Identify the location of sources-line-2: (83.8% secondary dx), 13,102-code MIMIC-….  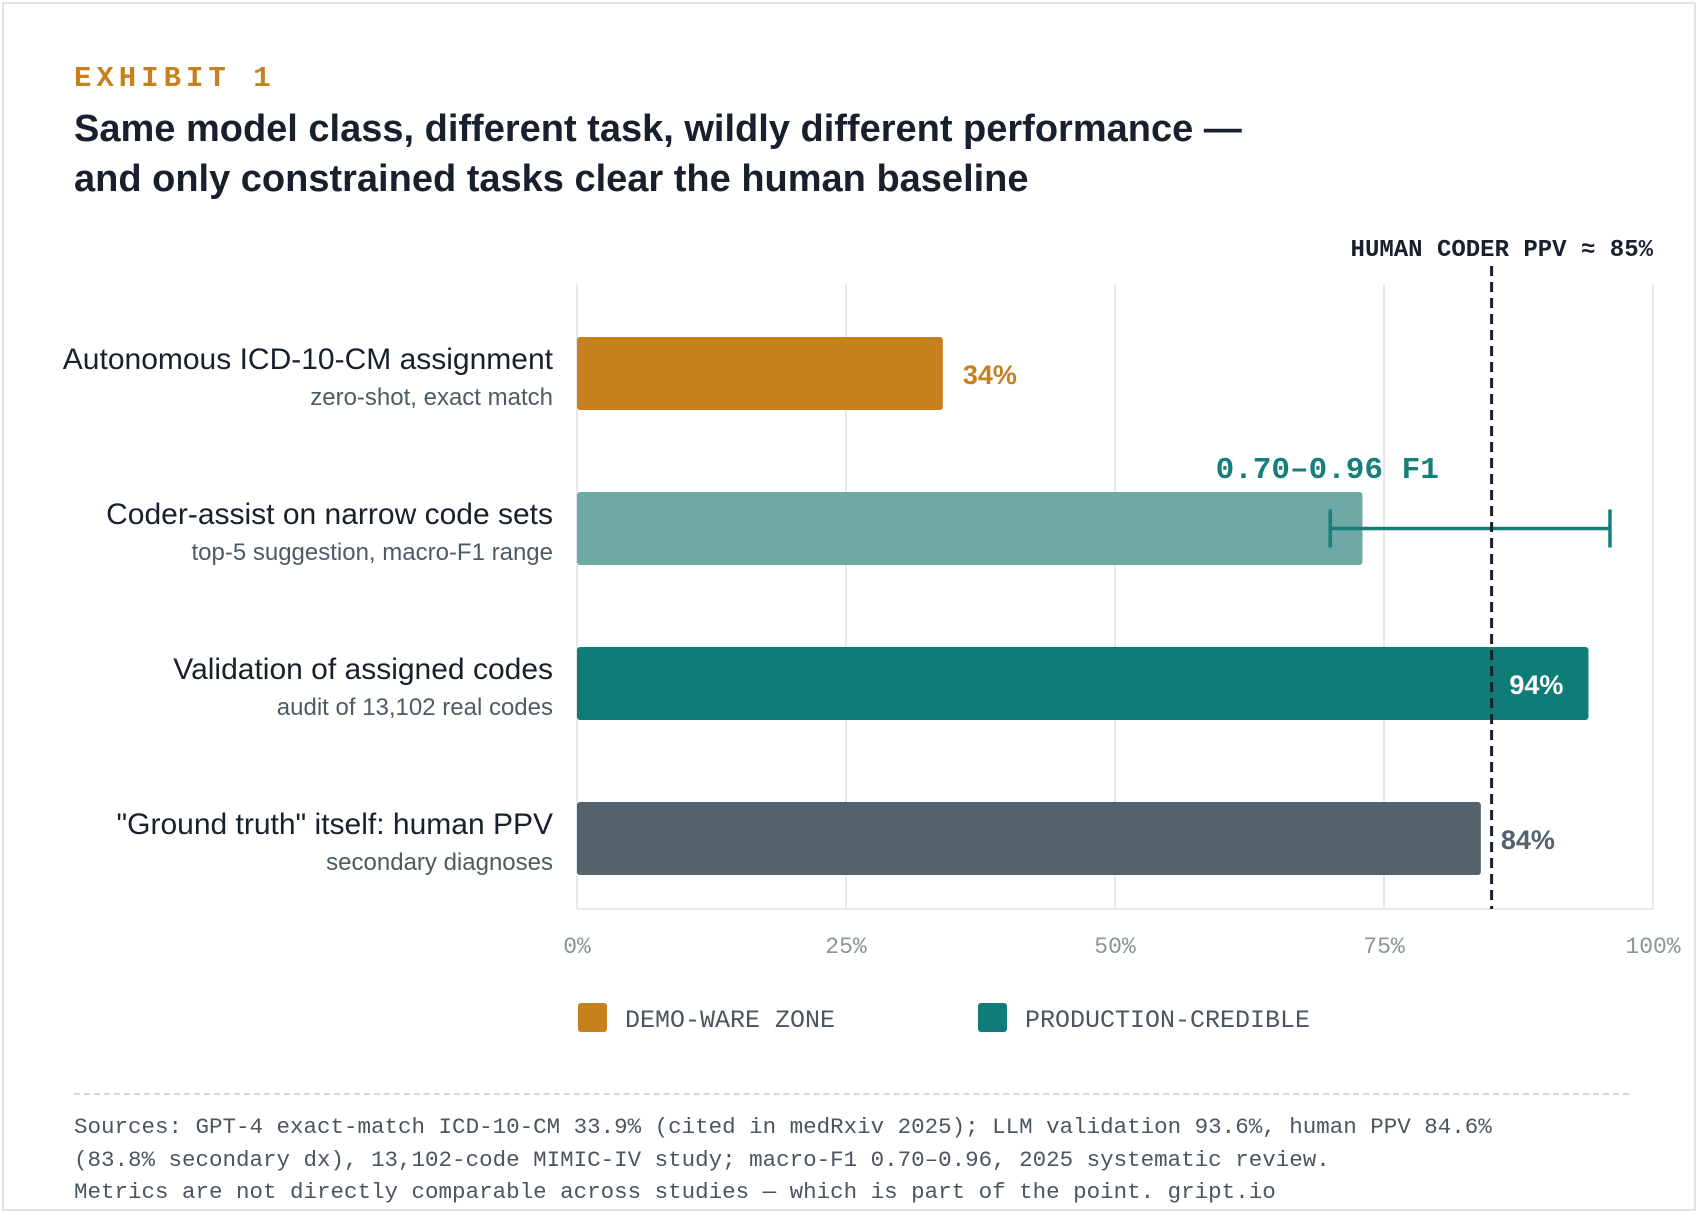
(702, 1159).